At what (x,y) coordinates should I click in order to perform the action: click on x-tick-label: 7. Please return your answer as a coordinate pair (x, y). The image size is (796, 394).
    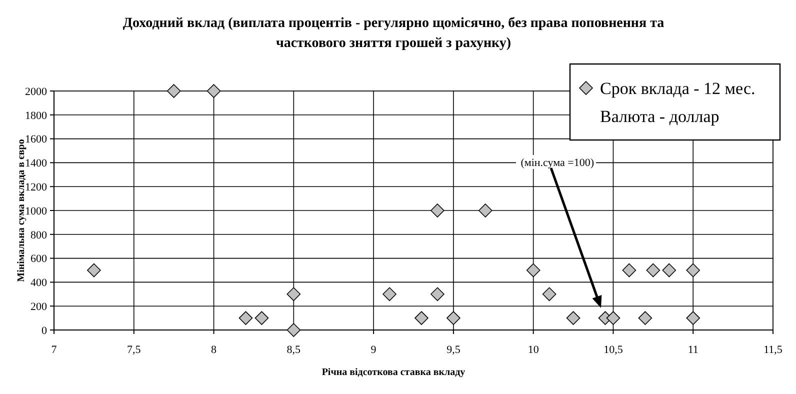
    Looking at the image, I should click on (54, 350).